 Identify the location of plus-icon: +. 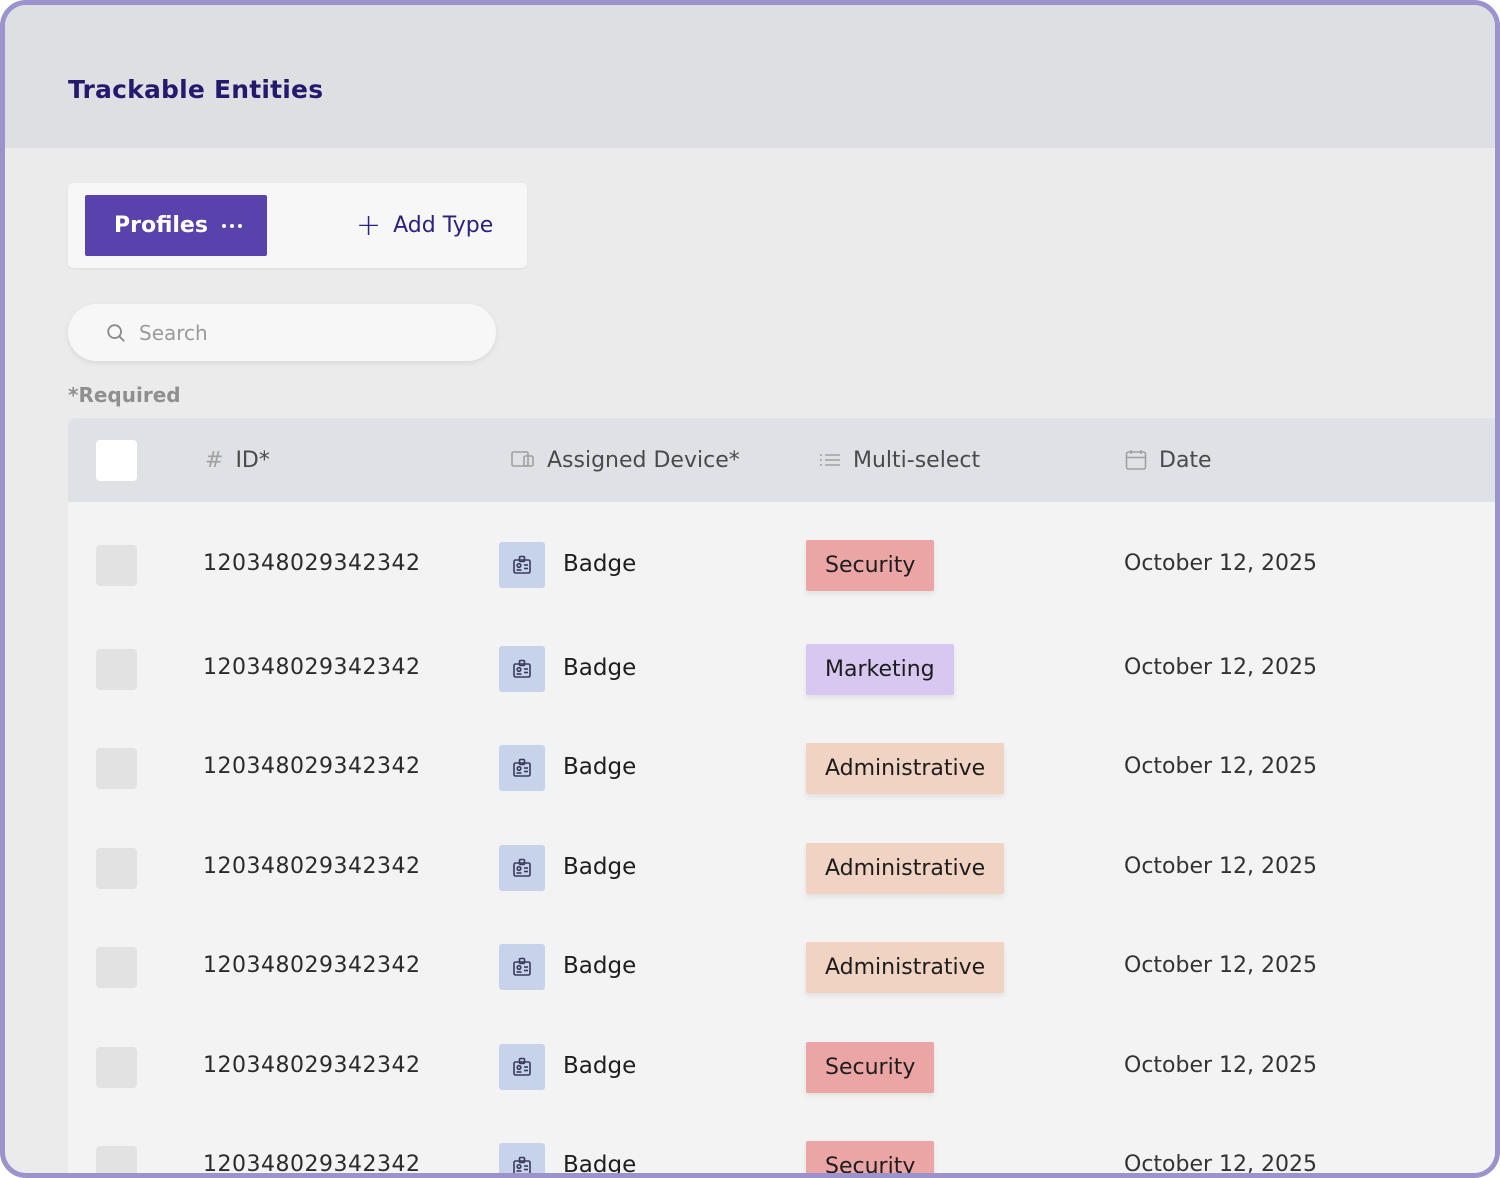
(369, 225).